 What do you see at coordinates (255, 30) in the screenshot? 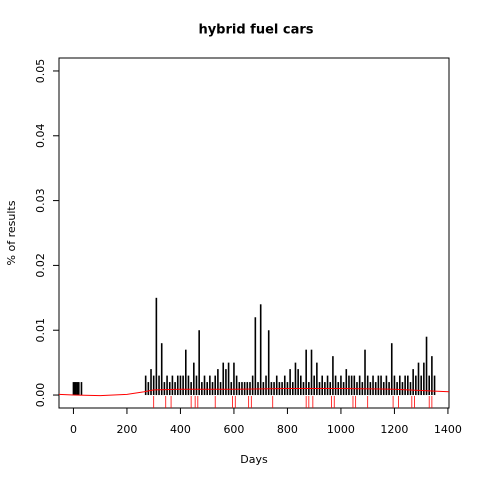
I see `chart-title: hybrid fuel cars` at bounding box center [255, 30].